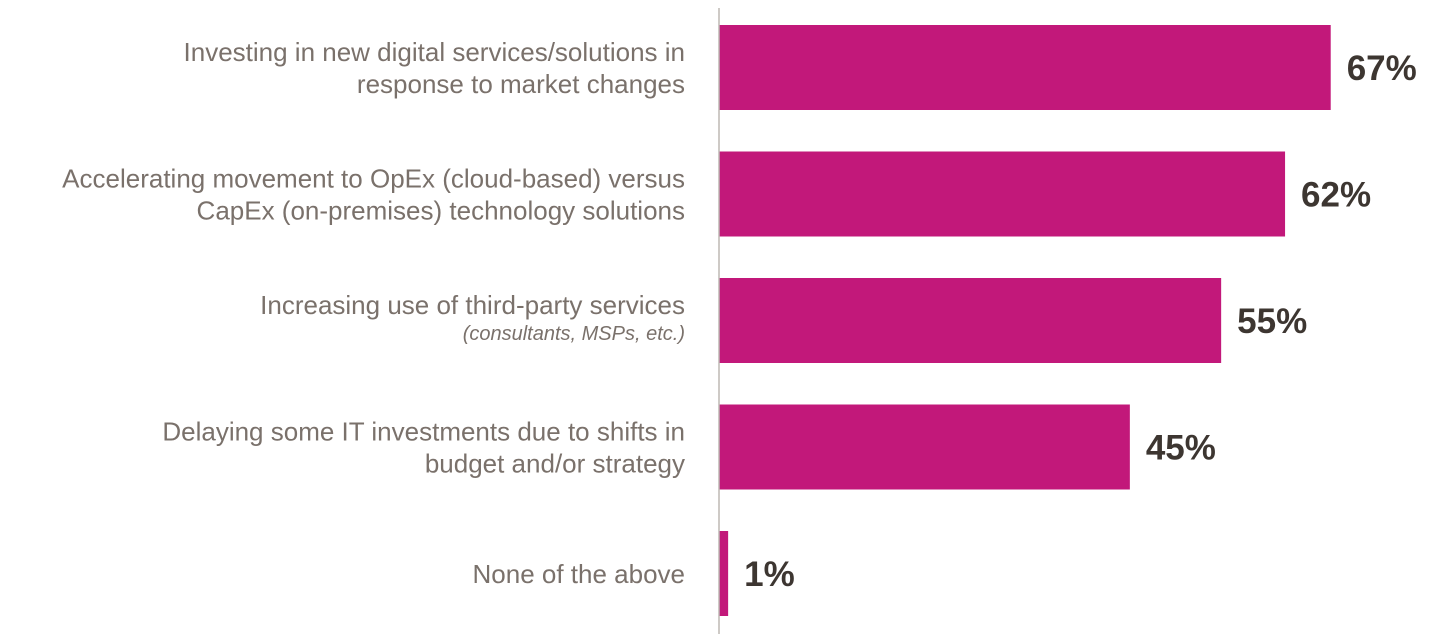 This screenshot has width=1433, height=634. Describe the element at coordinates (1336, 195) in the screenshot. I see `value-label: 62%` at that location.